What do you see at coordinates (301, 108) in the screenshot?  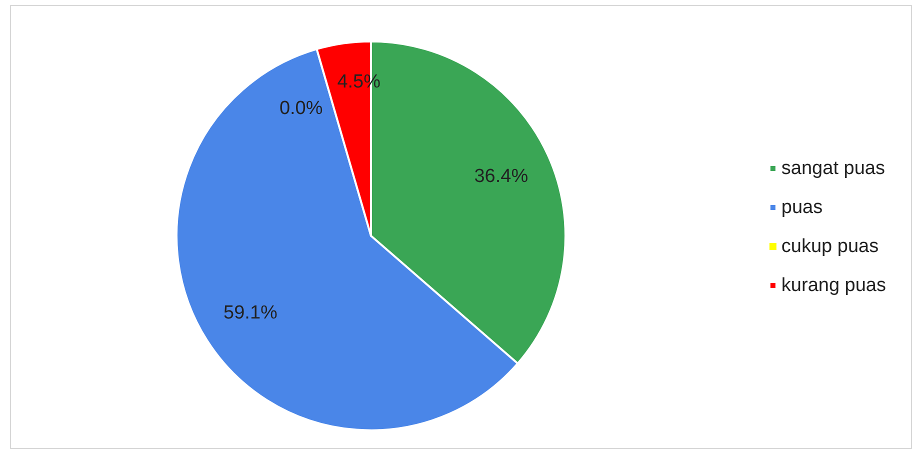 I see `text: 0.0%` at bounding box center [301, 108].